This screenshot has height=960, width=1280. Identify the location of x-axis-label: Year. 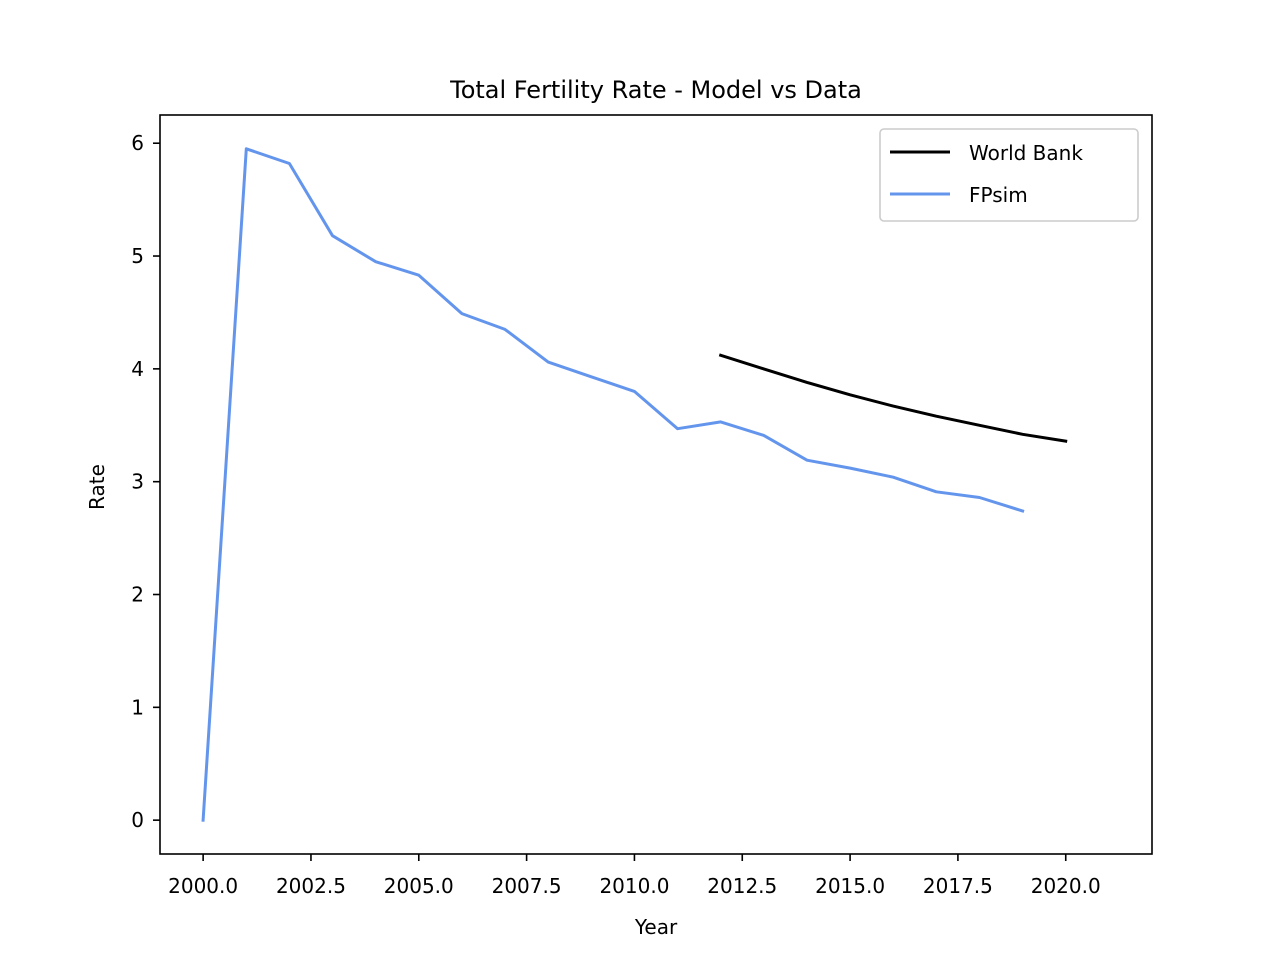
(656, 927).